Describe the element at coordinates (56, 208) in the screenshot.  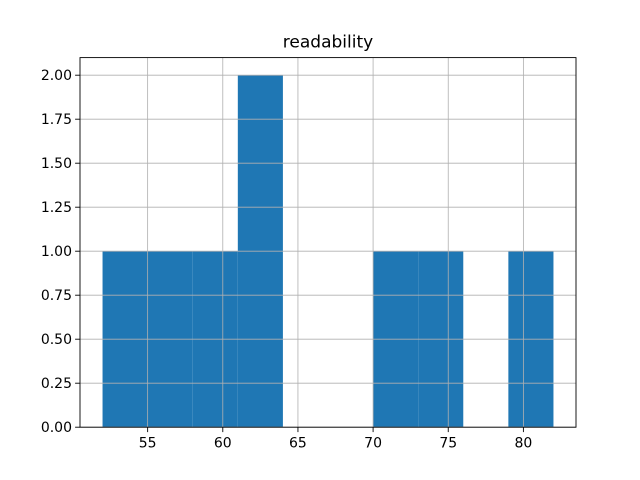
I see `y-tick-label: 1.25` at that location.